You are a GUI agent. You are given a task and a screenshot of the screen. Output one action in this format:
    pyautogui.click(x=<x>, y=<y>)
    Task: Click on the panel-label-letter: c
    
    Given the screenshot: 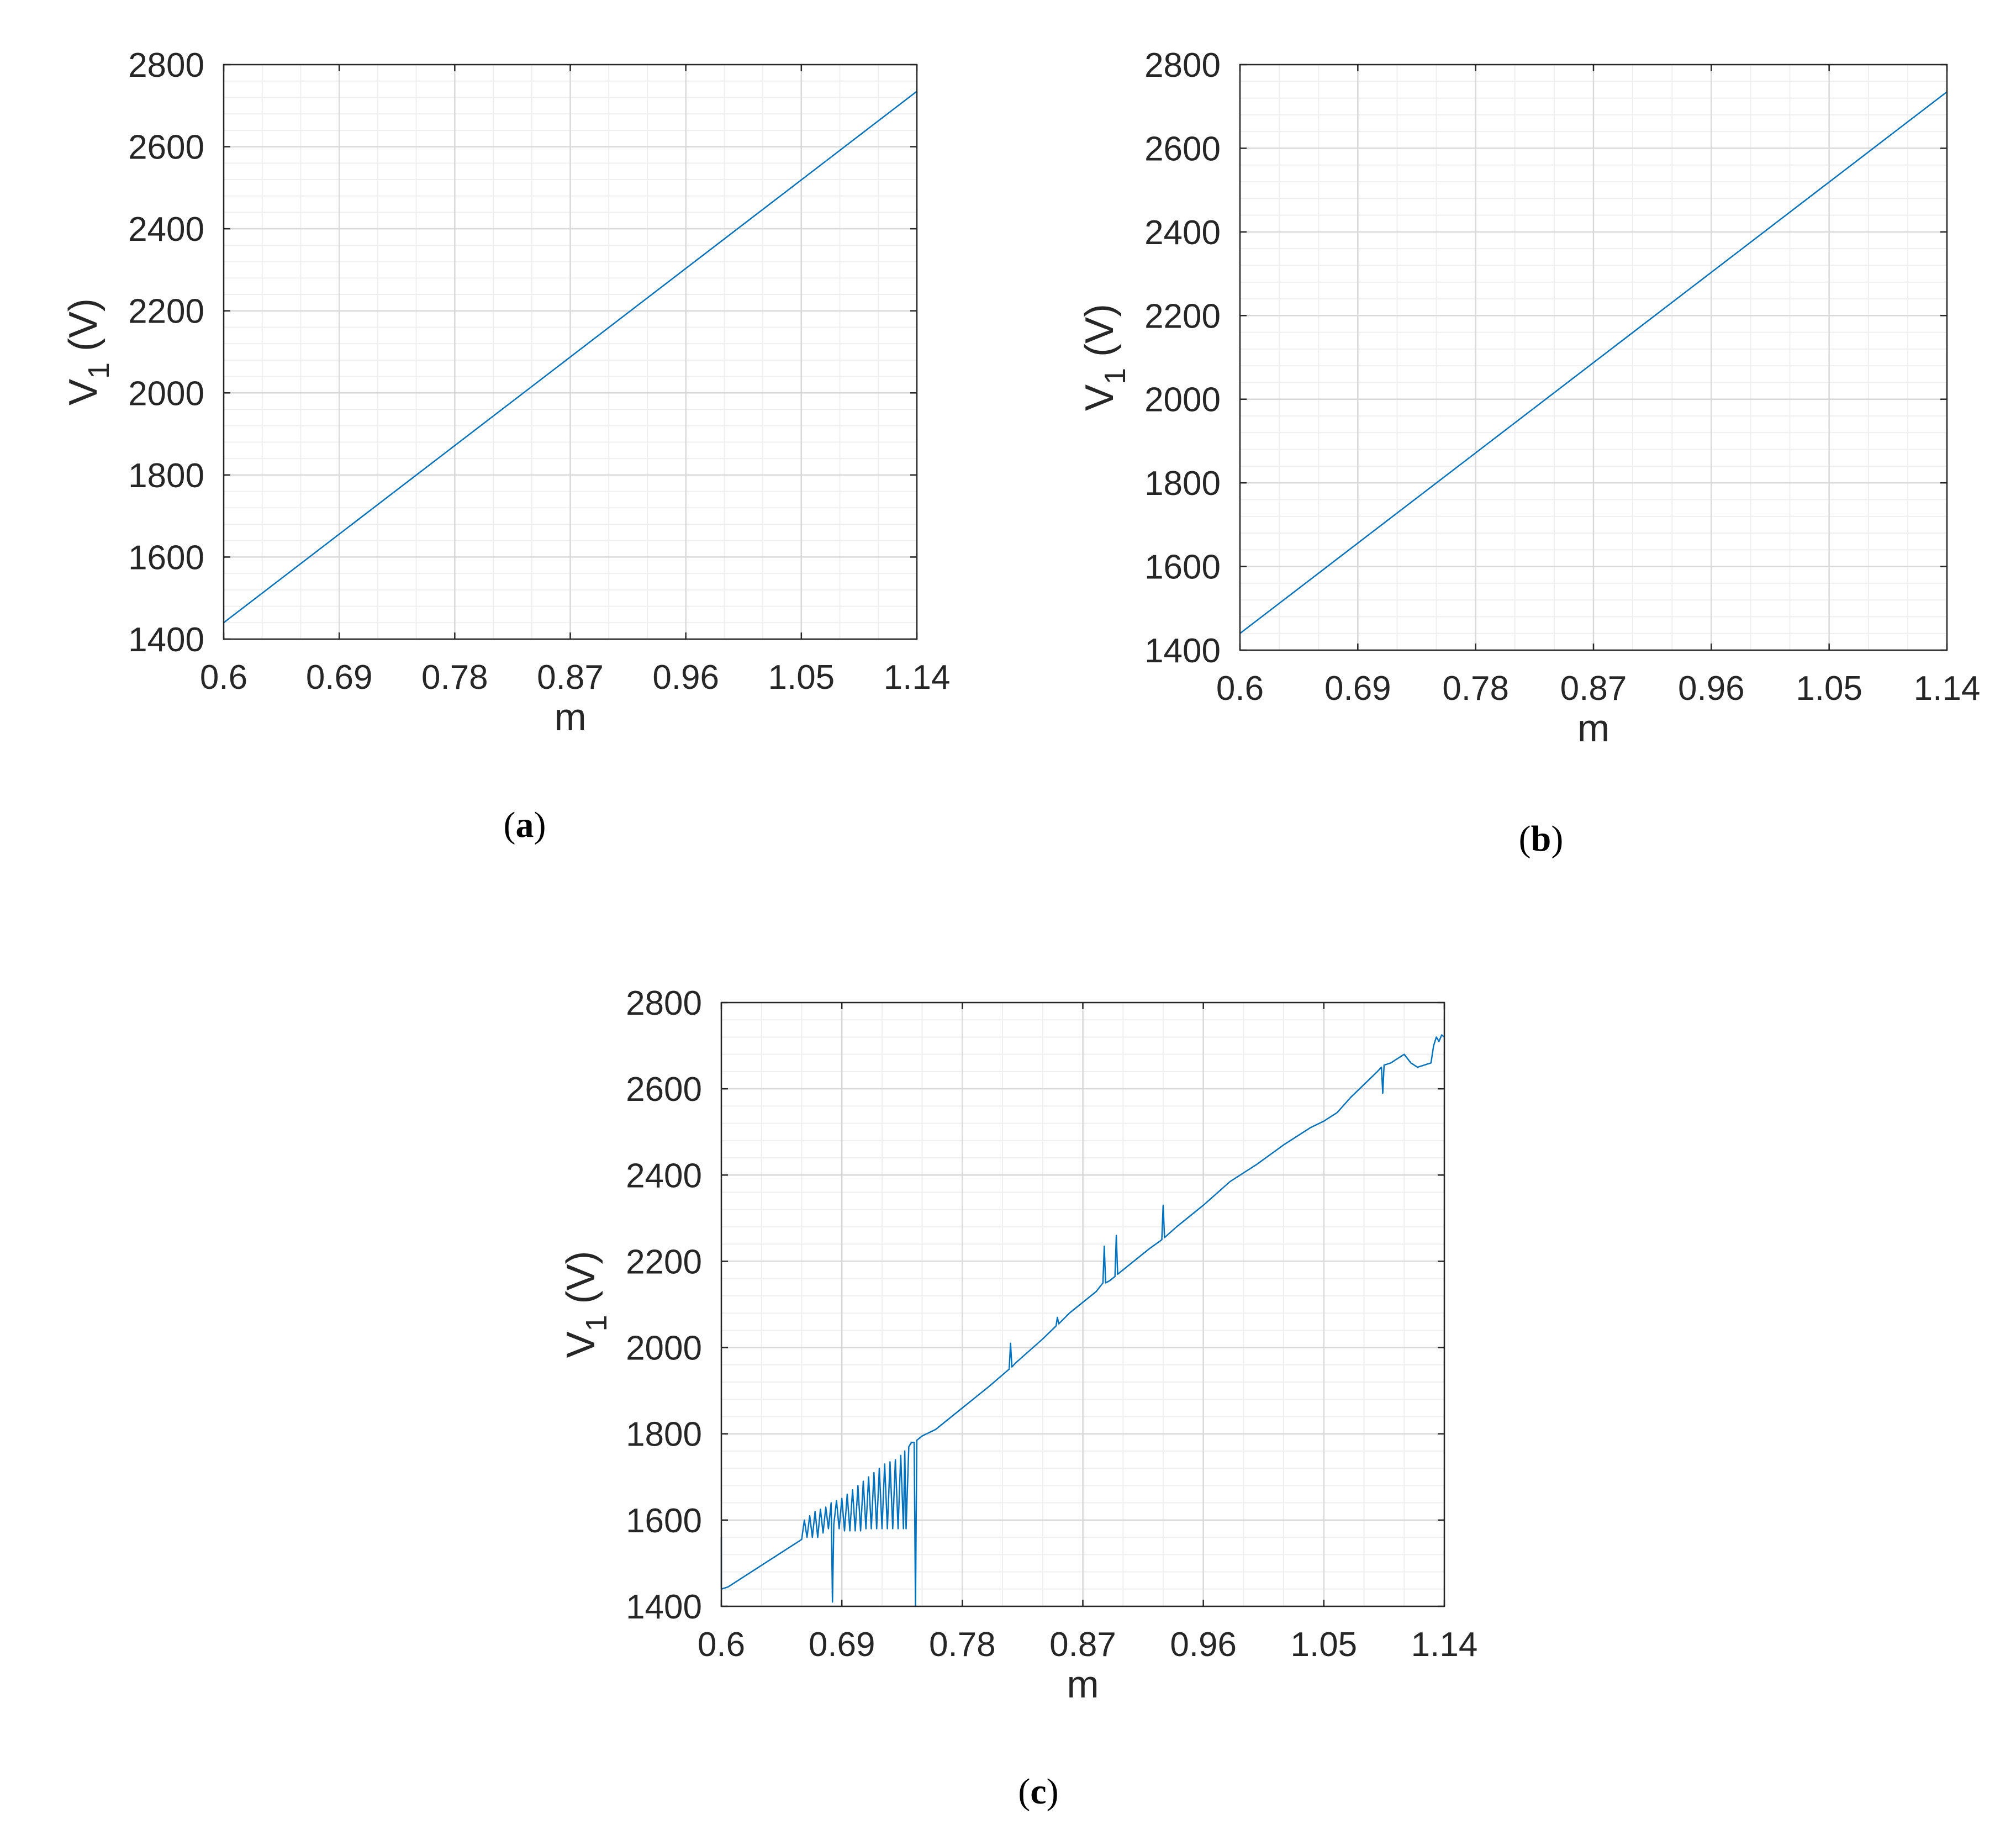 What is the action you would take?
    pyautogui.click(x=1038, y=1791)
    